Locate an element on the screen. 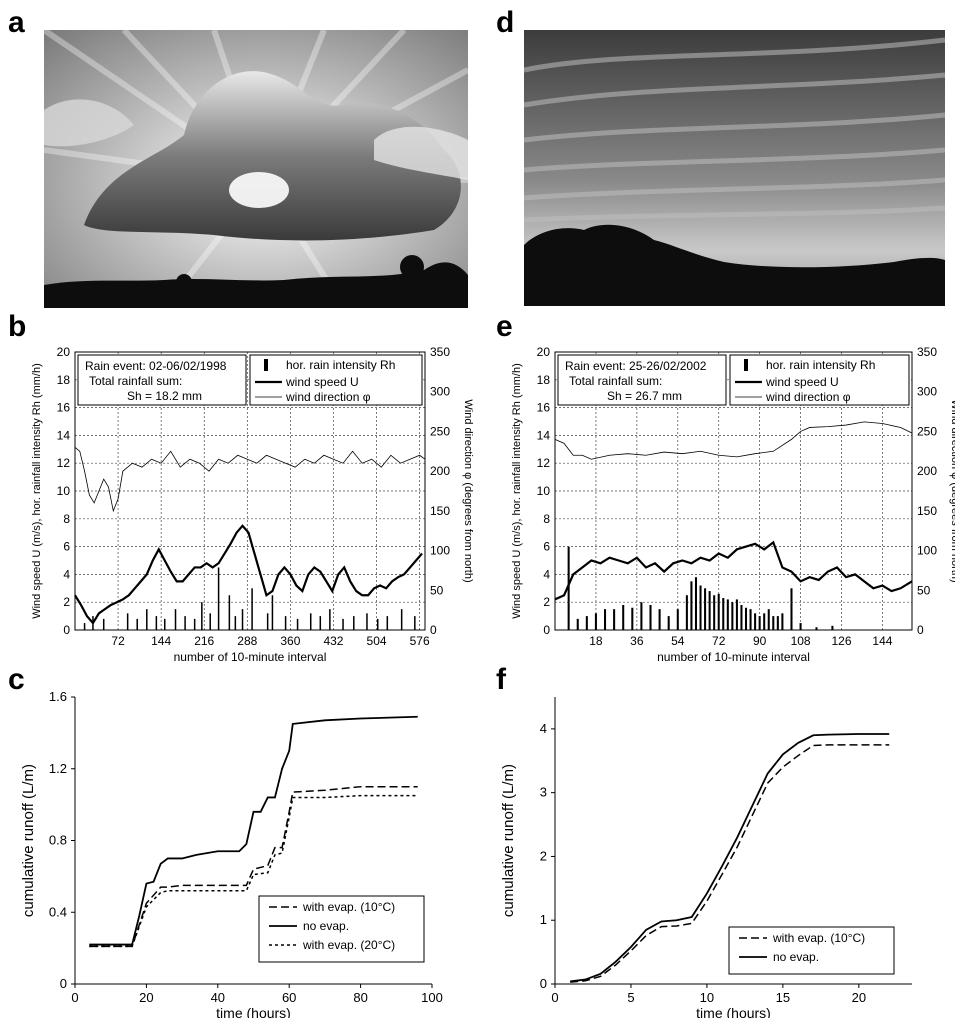 The image size is (955, 1018). y-tick-label: 6 is located at coordinates (66, 547).